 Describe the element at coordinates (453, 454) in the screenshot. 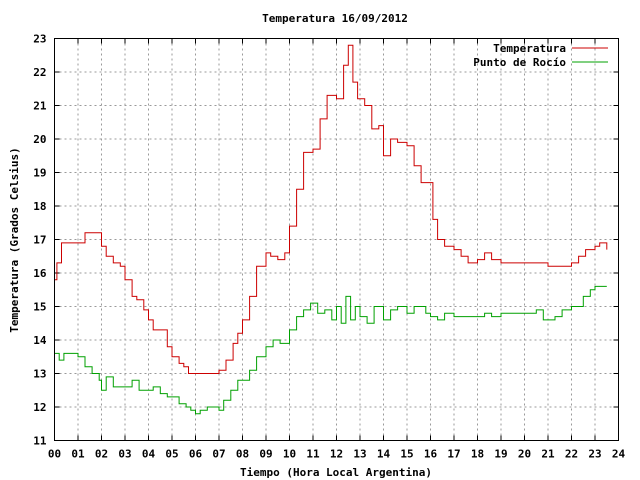

I see `x-tick-label: 17` at that location.